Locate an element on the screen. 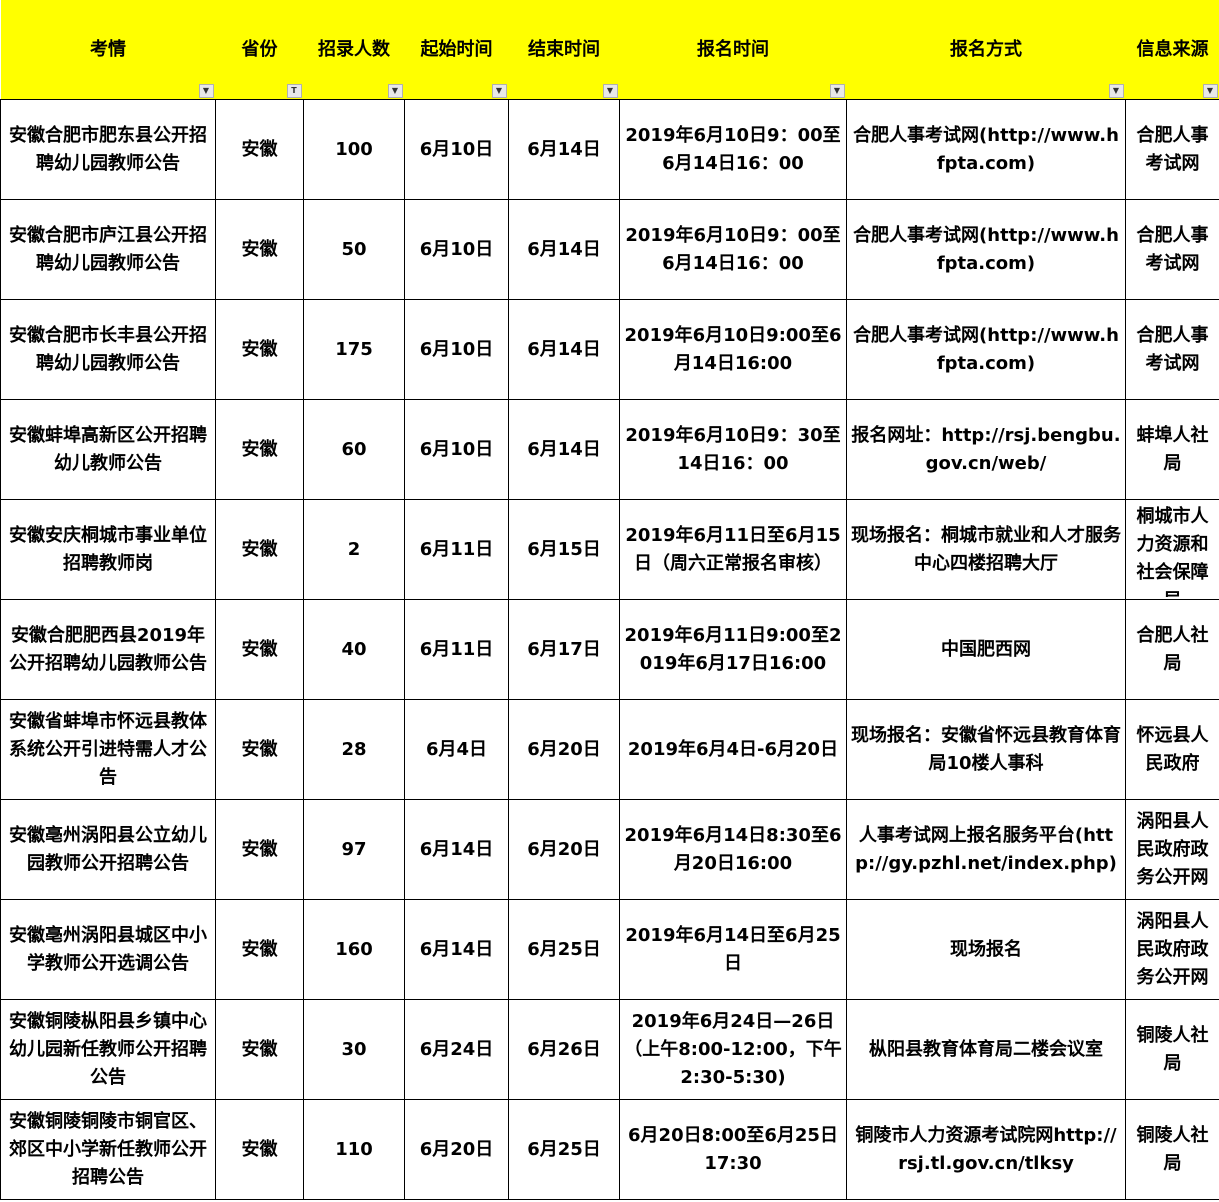  cell-registration-method: 铜陵市人力资源考试院网http://rsj.tl.gov.cn/tlksy is located at coordinates (986, 1149).